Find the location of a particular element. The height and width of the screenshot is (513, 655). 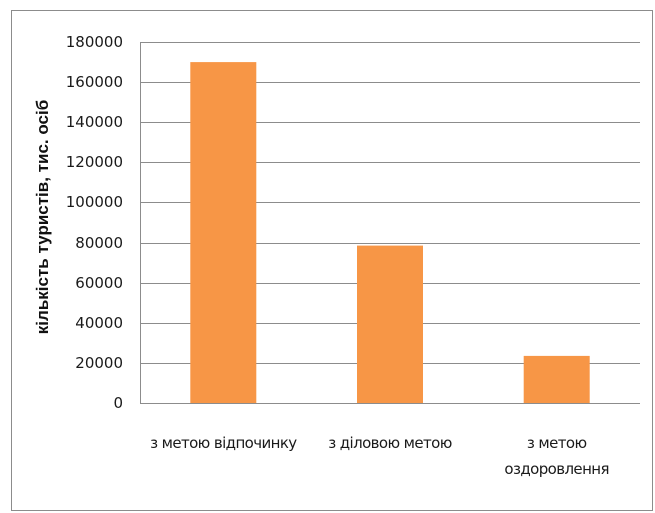

y-tick-label: 80000 is located at coordinates (99, 243).